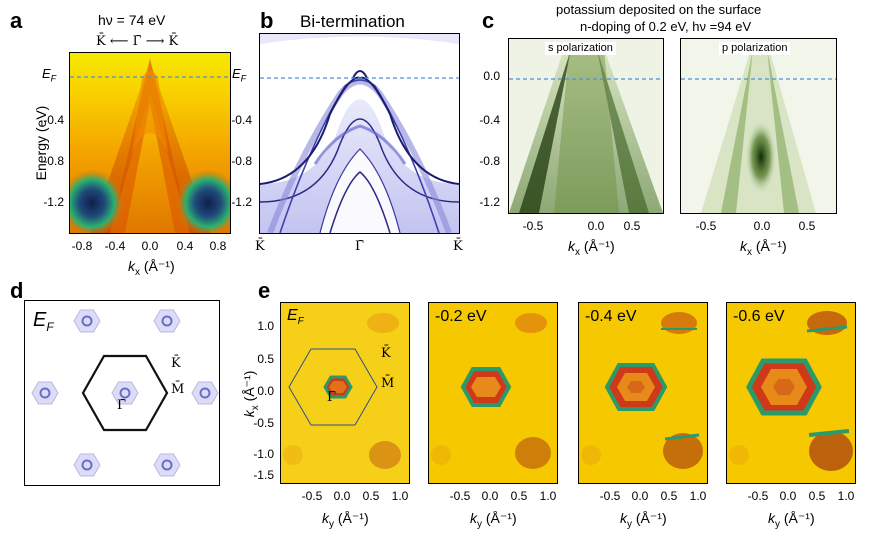 The height and width of the screenshot is (541, 872). Describe the element at coordinates (263, 475) in the screenshot. I see `panel-e-ytick: -1.5` at that location.